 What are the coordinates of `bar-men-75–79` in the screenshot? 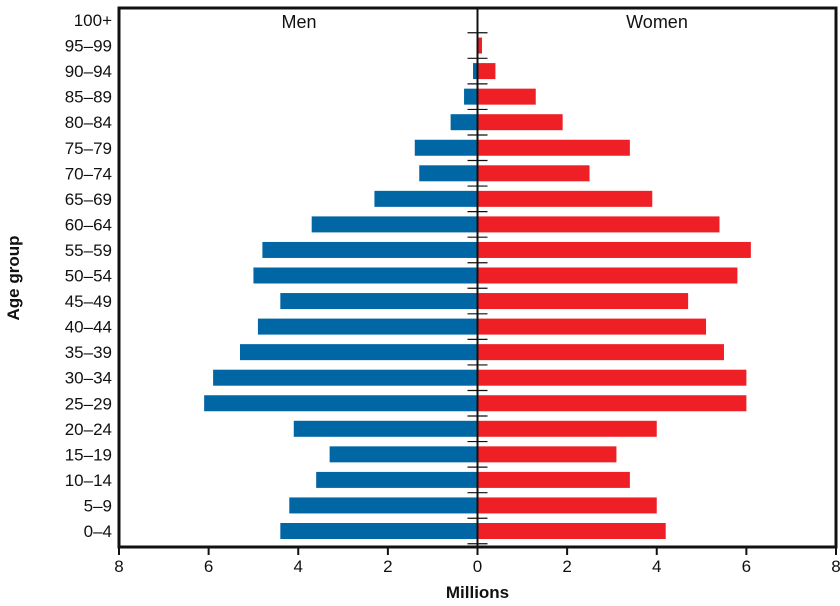 It's located at (446, 148).